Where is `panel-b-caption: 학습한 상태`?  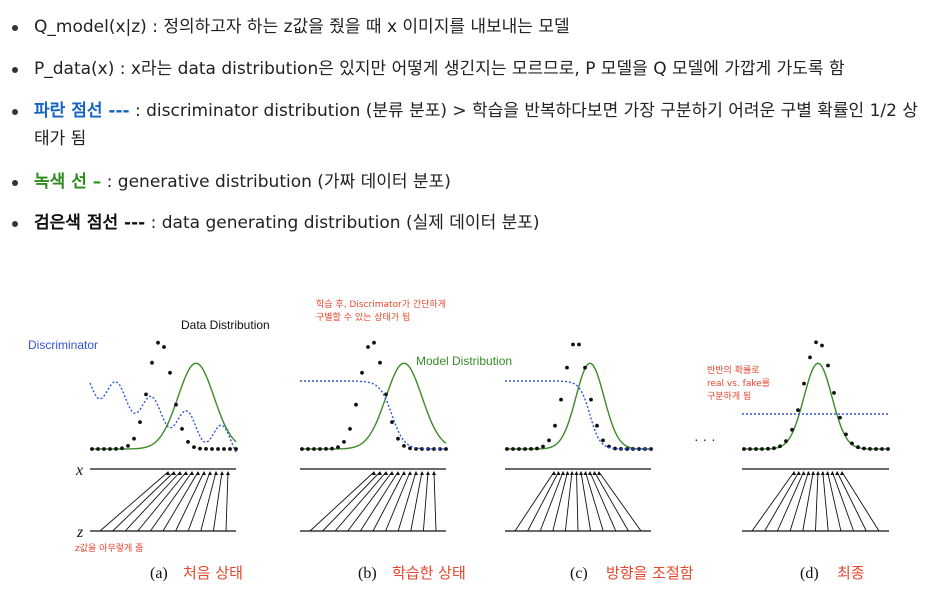
panel-b-caption: 학습한 상태 is located at coordinates (429, 573).